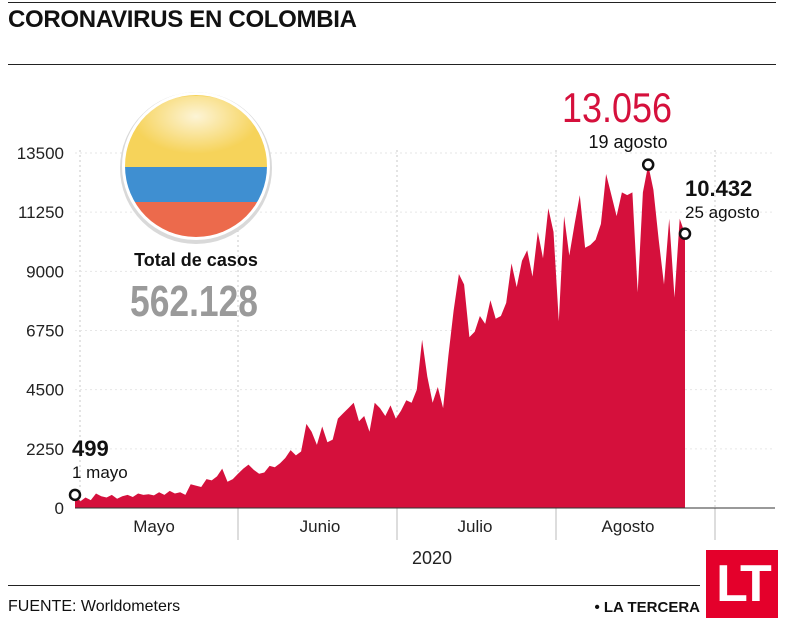 Image resolution: width=800 pixels, height=625 pixels. What do you see at coordinates (742, 584) in the screenshot?
I see `la-tercera-logo: LT` at bounding box center [742, 584].